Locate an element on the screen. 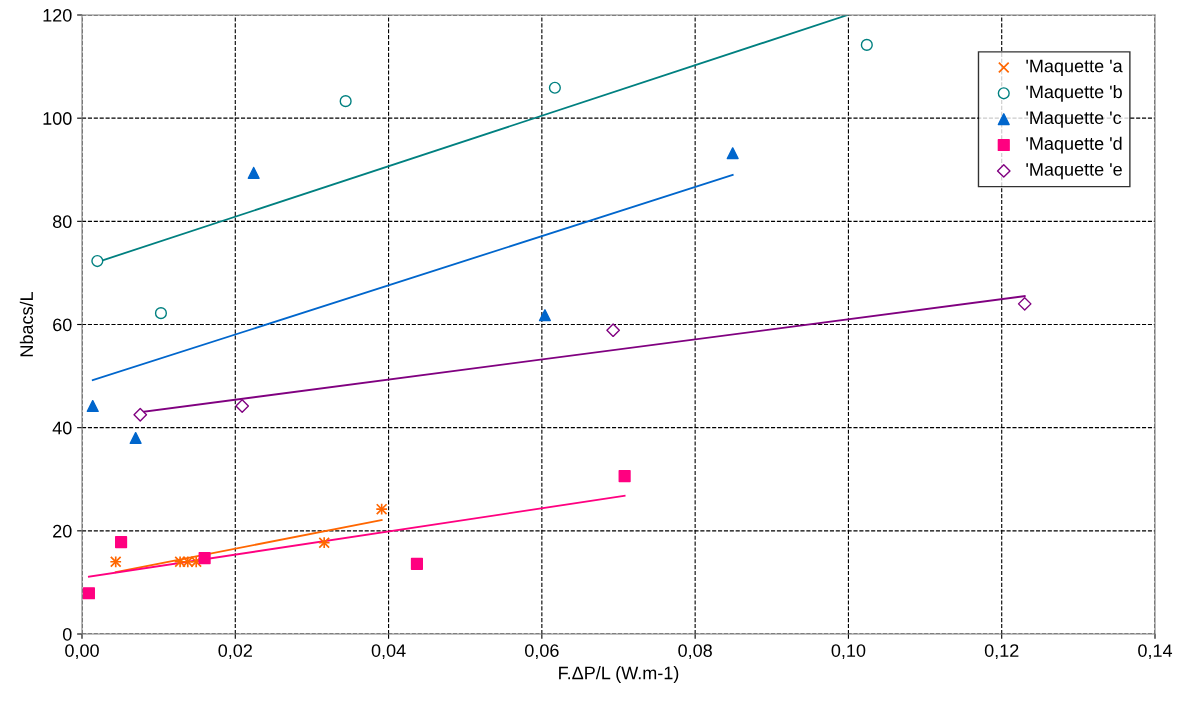 This screenshot has height=718, width=1186. y-tick-label: 60 is located at coordinates (62, 325).